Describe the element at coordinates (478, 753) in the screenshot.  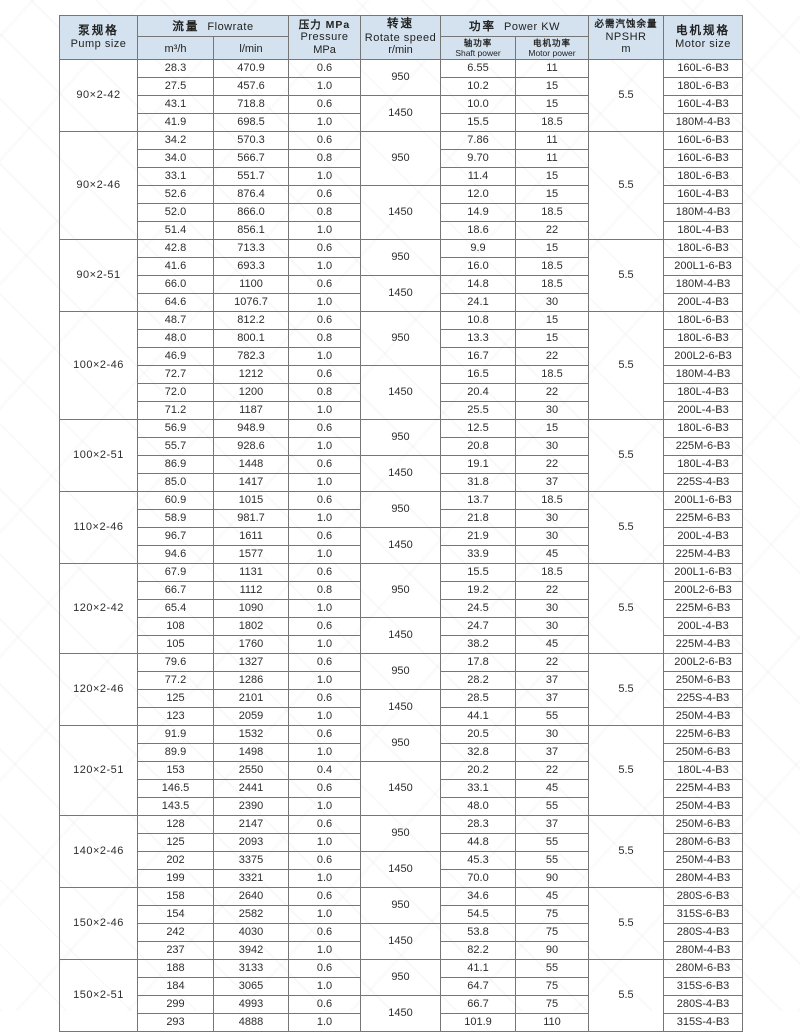
I see `shaft-power-cell: 32.8` at that location.